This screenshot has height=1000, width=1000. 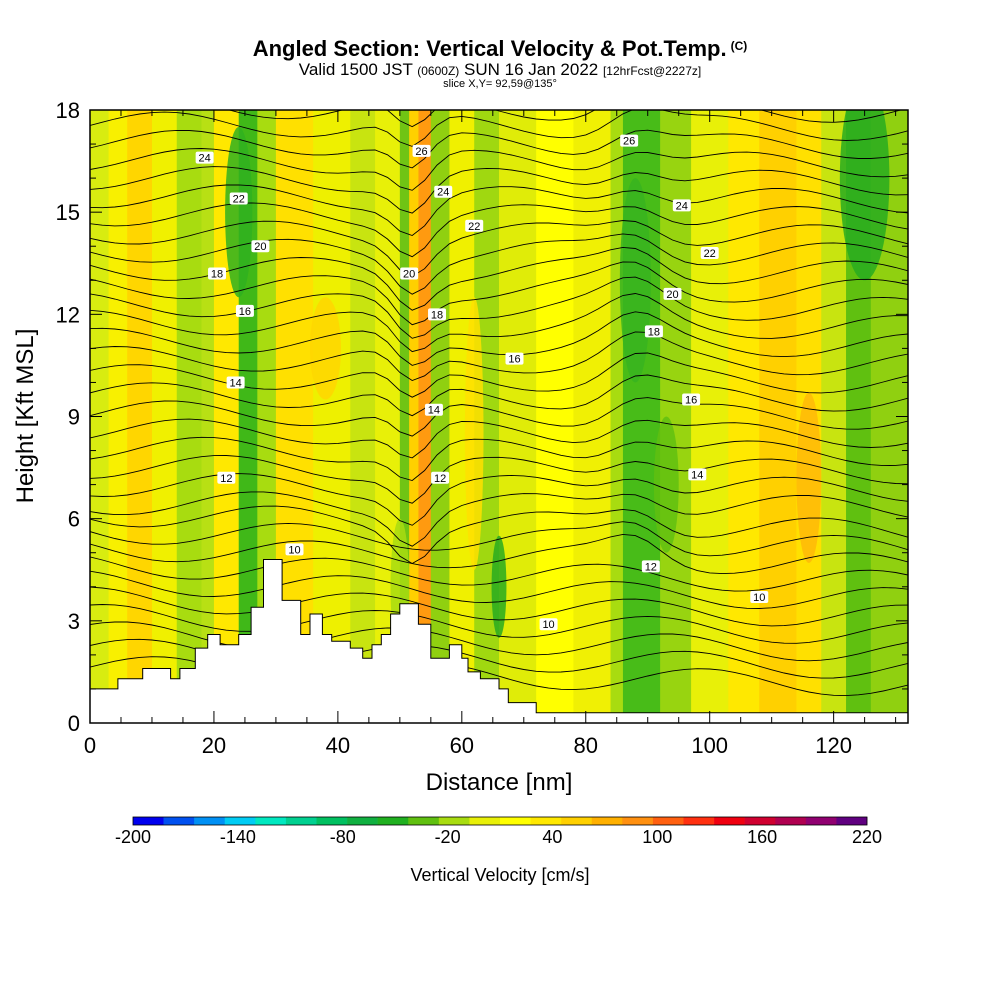 What do you see at coordinates (762, 837) in the screenshot?
I see `colorbar-tick-label: 160` at bounding box center [762, 837].